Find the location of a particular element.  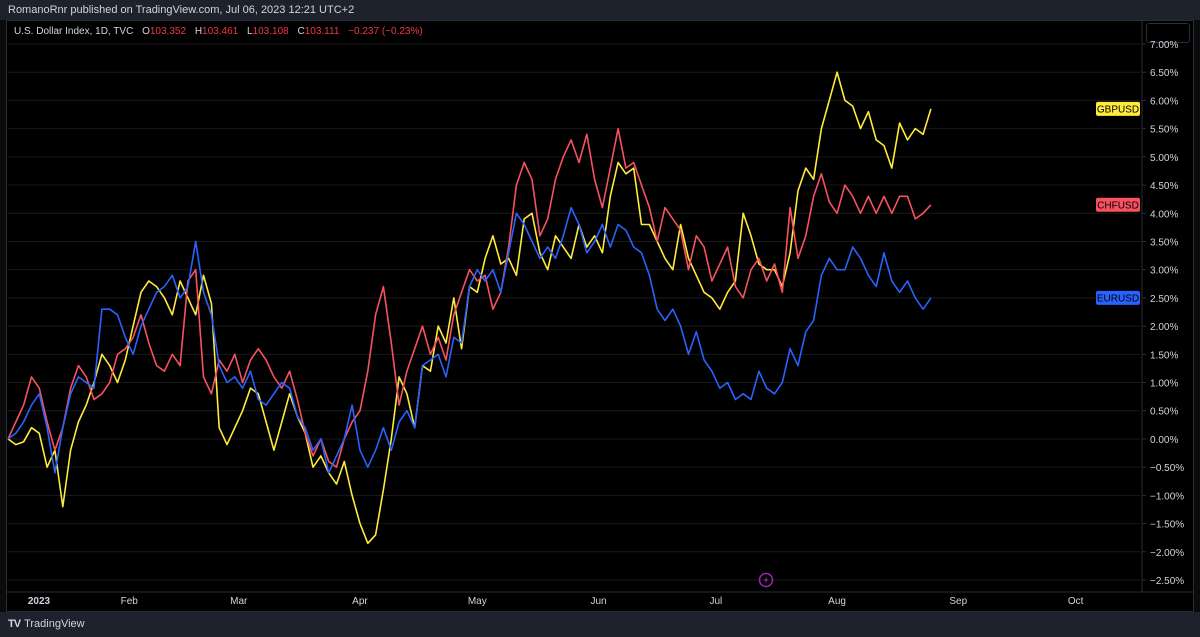

scale-settings-button is located at coordinates (1168, 33).